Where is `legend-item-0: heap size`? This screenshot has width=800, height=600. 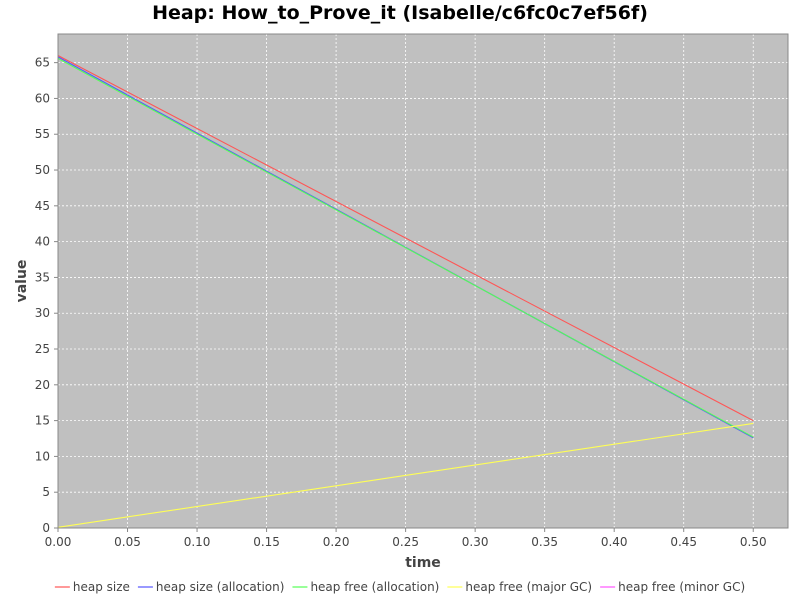 legend-item-0: heap size is located at coordinates (92, 587).